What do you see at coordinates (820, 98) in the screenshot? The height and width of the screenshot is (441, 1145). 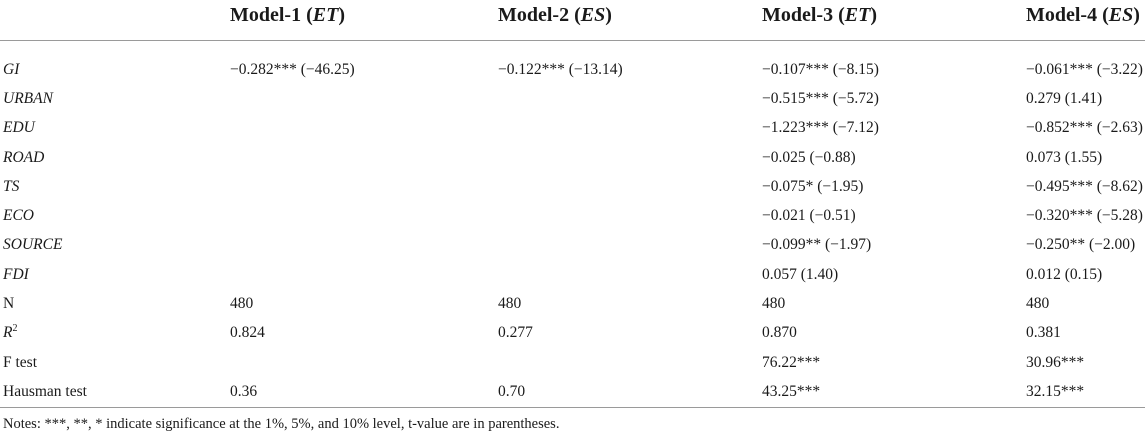 I see `cell-model-3: −0.515*** (−5.72)` at bounding box center [820, 98].